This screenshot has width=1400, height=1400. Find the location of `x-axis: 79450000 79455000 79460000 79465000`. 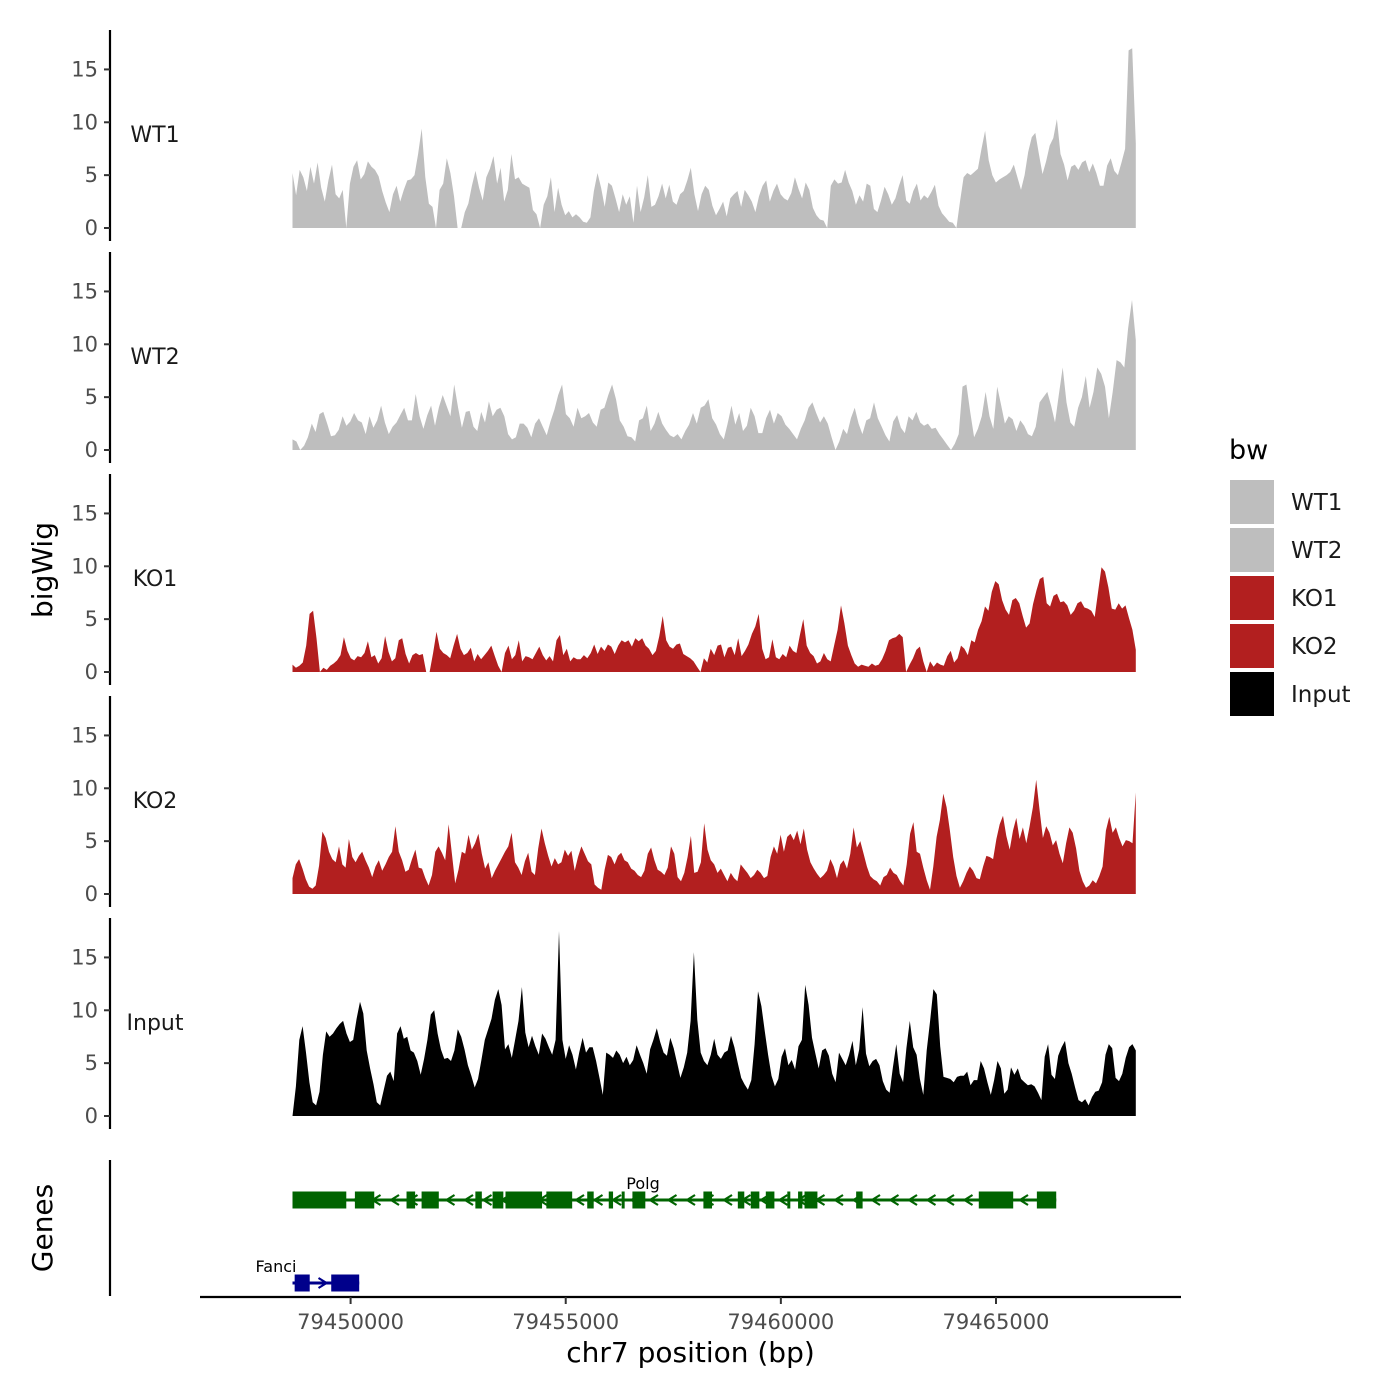

x-axis: 79450000 79455000 79460000 79465000 is located at coordinates (690, 1314).